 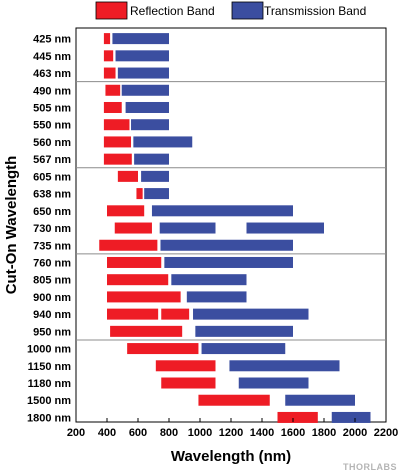 I want to click on x-tick-labels: 200 400 600 800 1000 1200 1400 1600 1800 2000 2200, so click(x=232, y=428).